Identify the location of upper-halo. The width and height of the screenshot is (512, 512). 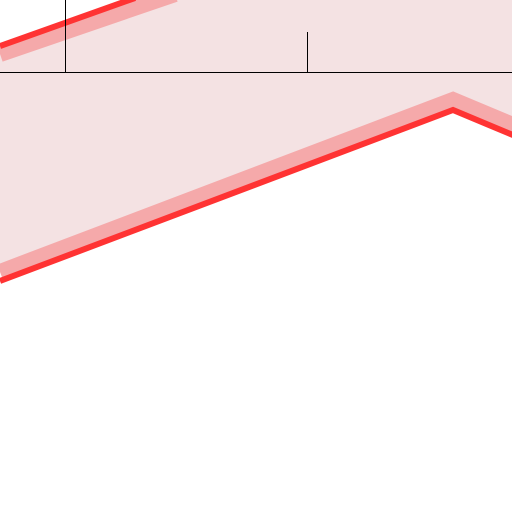
(89, 31).